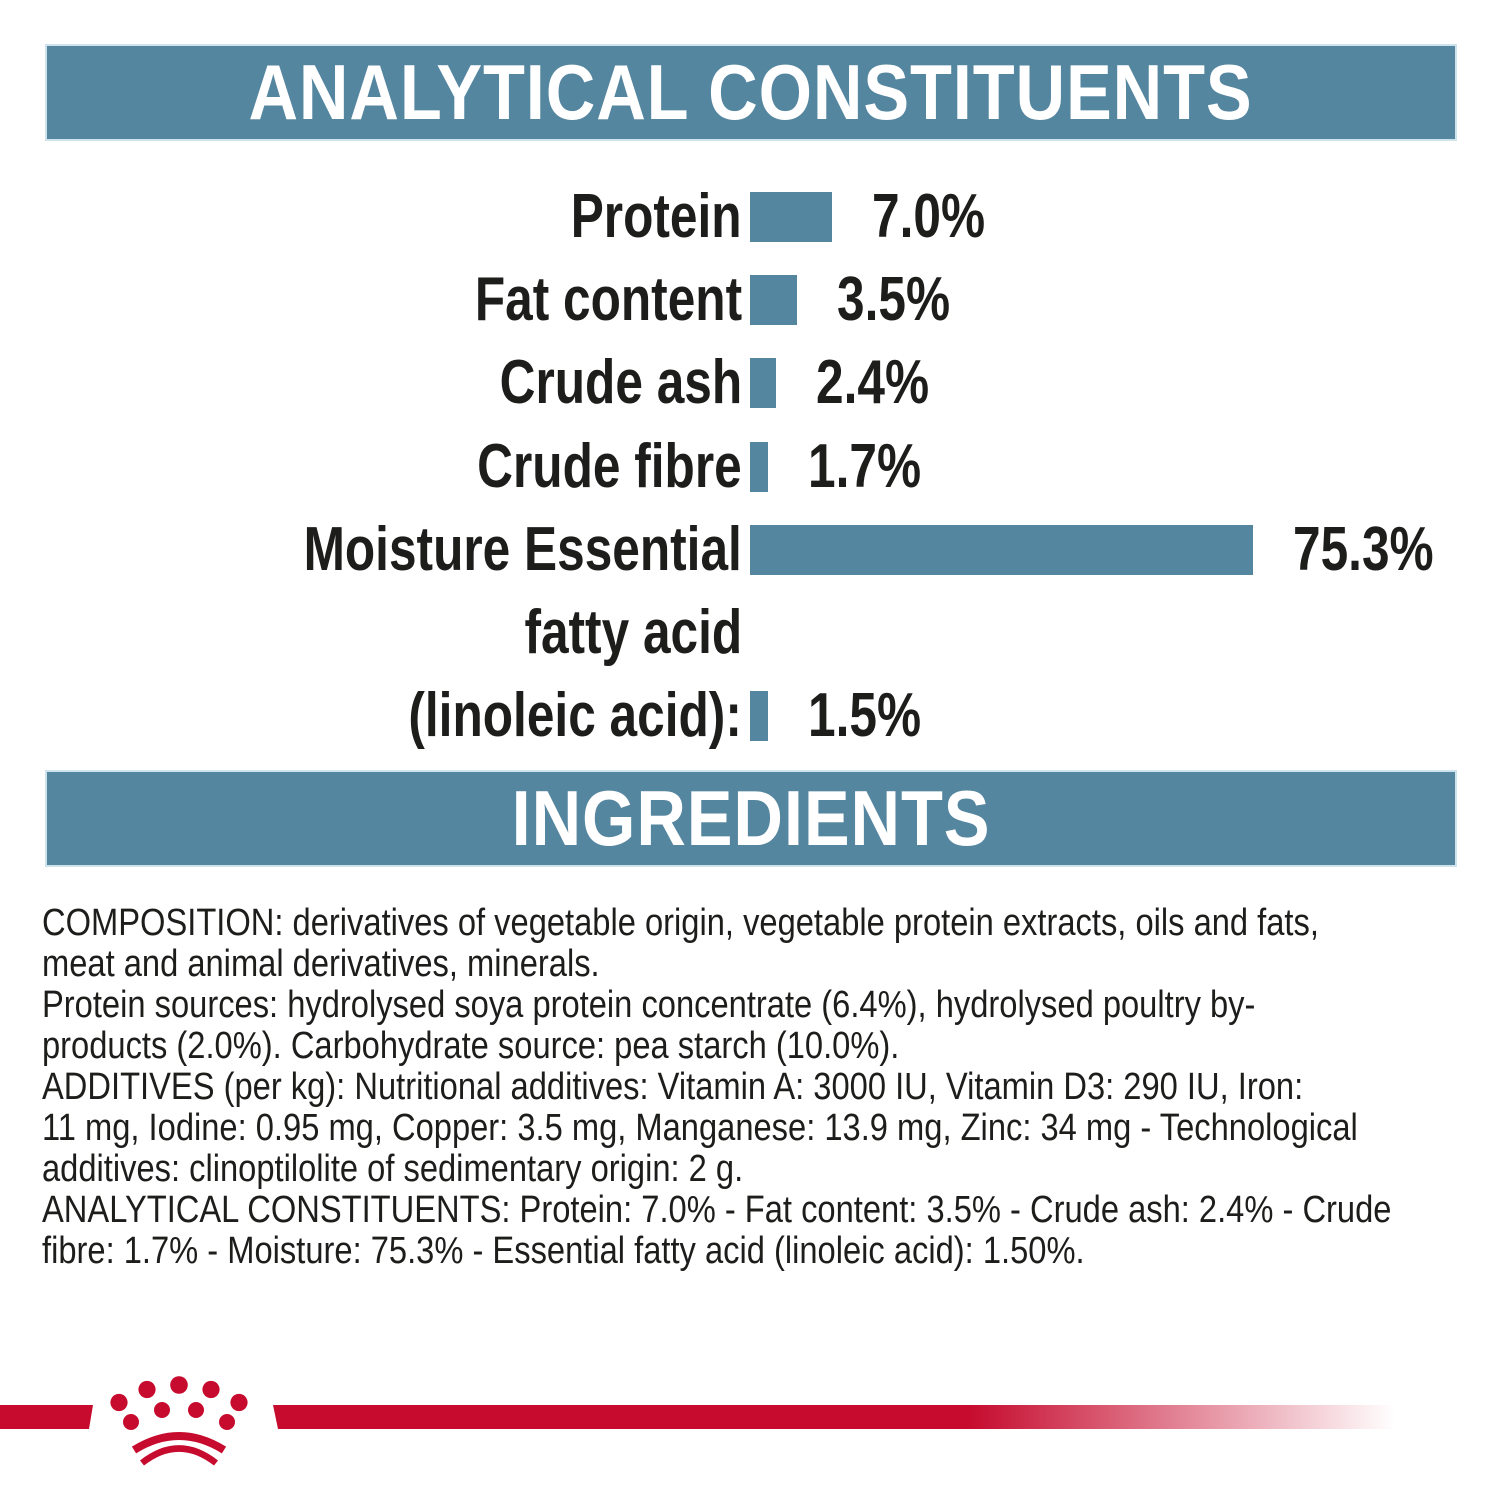 The image size is (1500, 1500). What do you see at coordinates (633, 632) in the screenshot?
I see `chart-row-label: fatty acid` at bounding box center [633, 632].